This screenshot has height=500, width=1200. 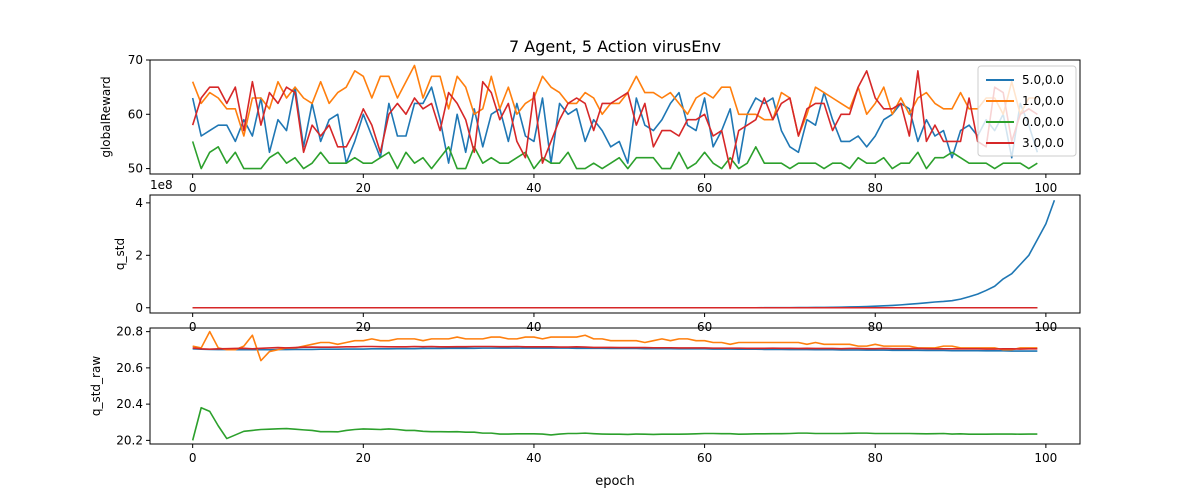 I want to click on legend-label: 1.0,0.0, so click(x=1043, y=101).